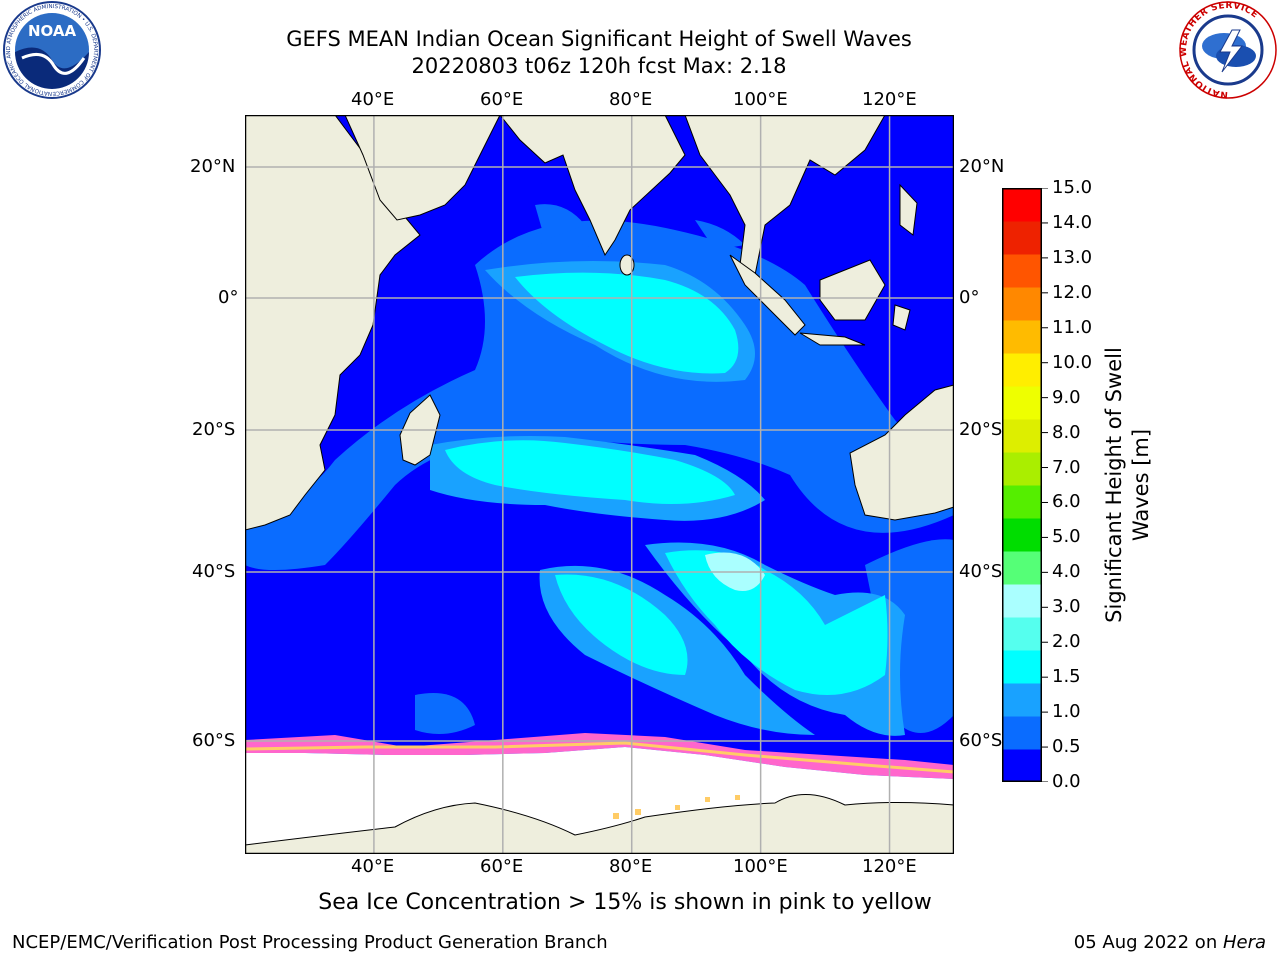  Describe the element at coordinates (631, 99) in the screenshot. I see `lon-label-top-80e: 80°E` at that location.